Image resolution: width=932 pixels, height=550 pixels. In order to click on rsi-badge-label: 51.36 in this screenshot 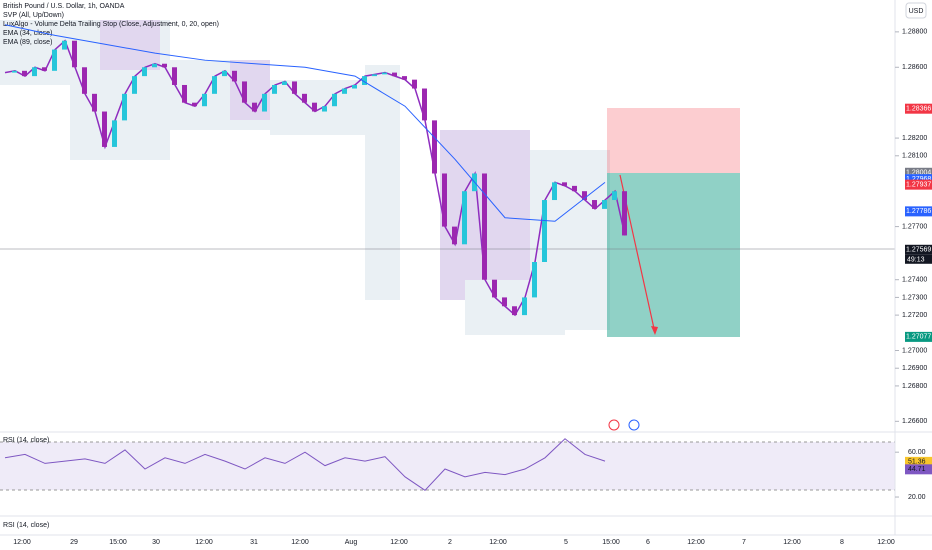, I will do `click(917, 462)`.